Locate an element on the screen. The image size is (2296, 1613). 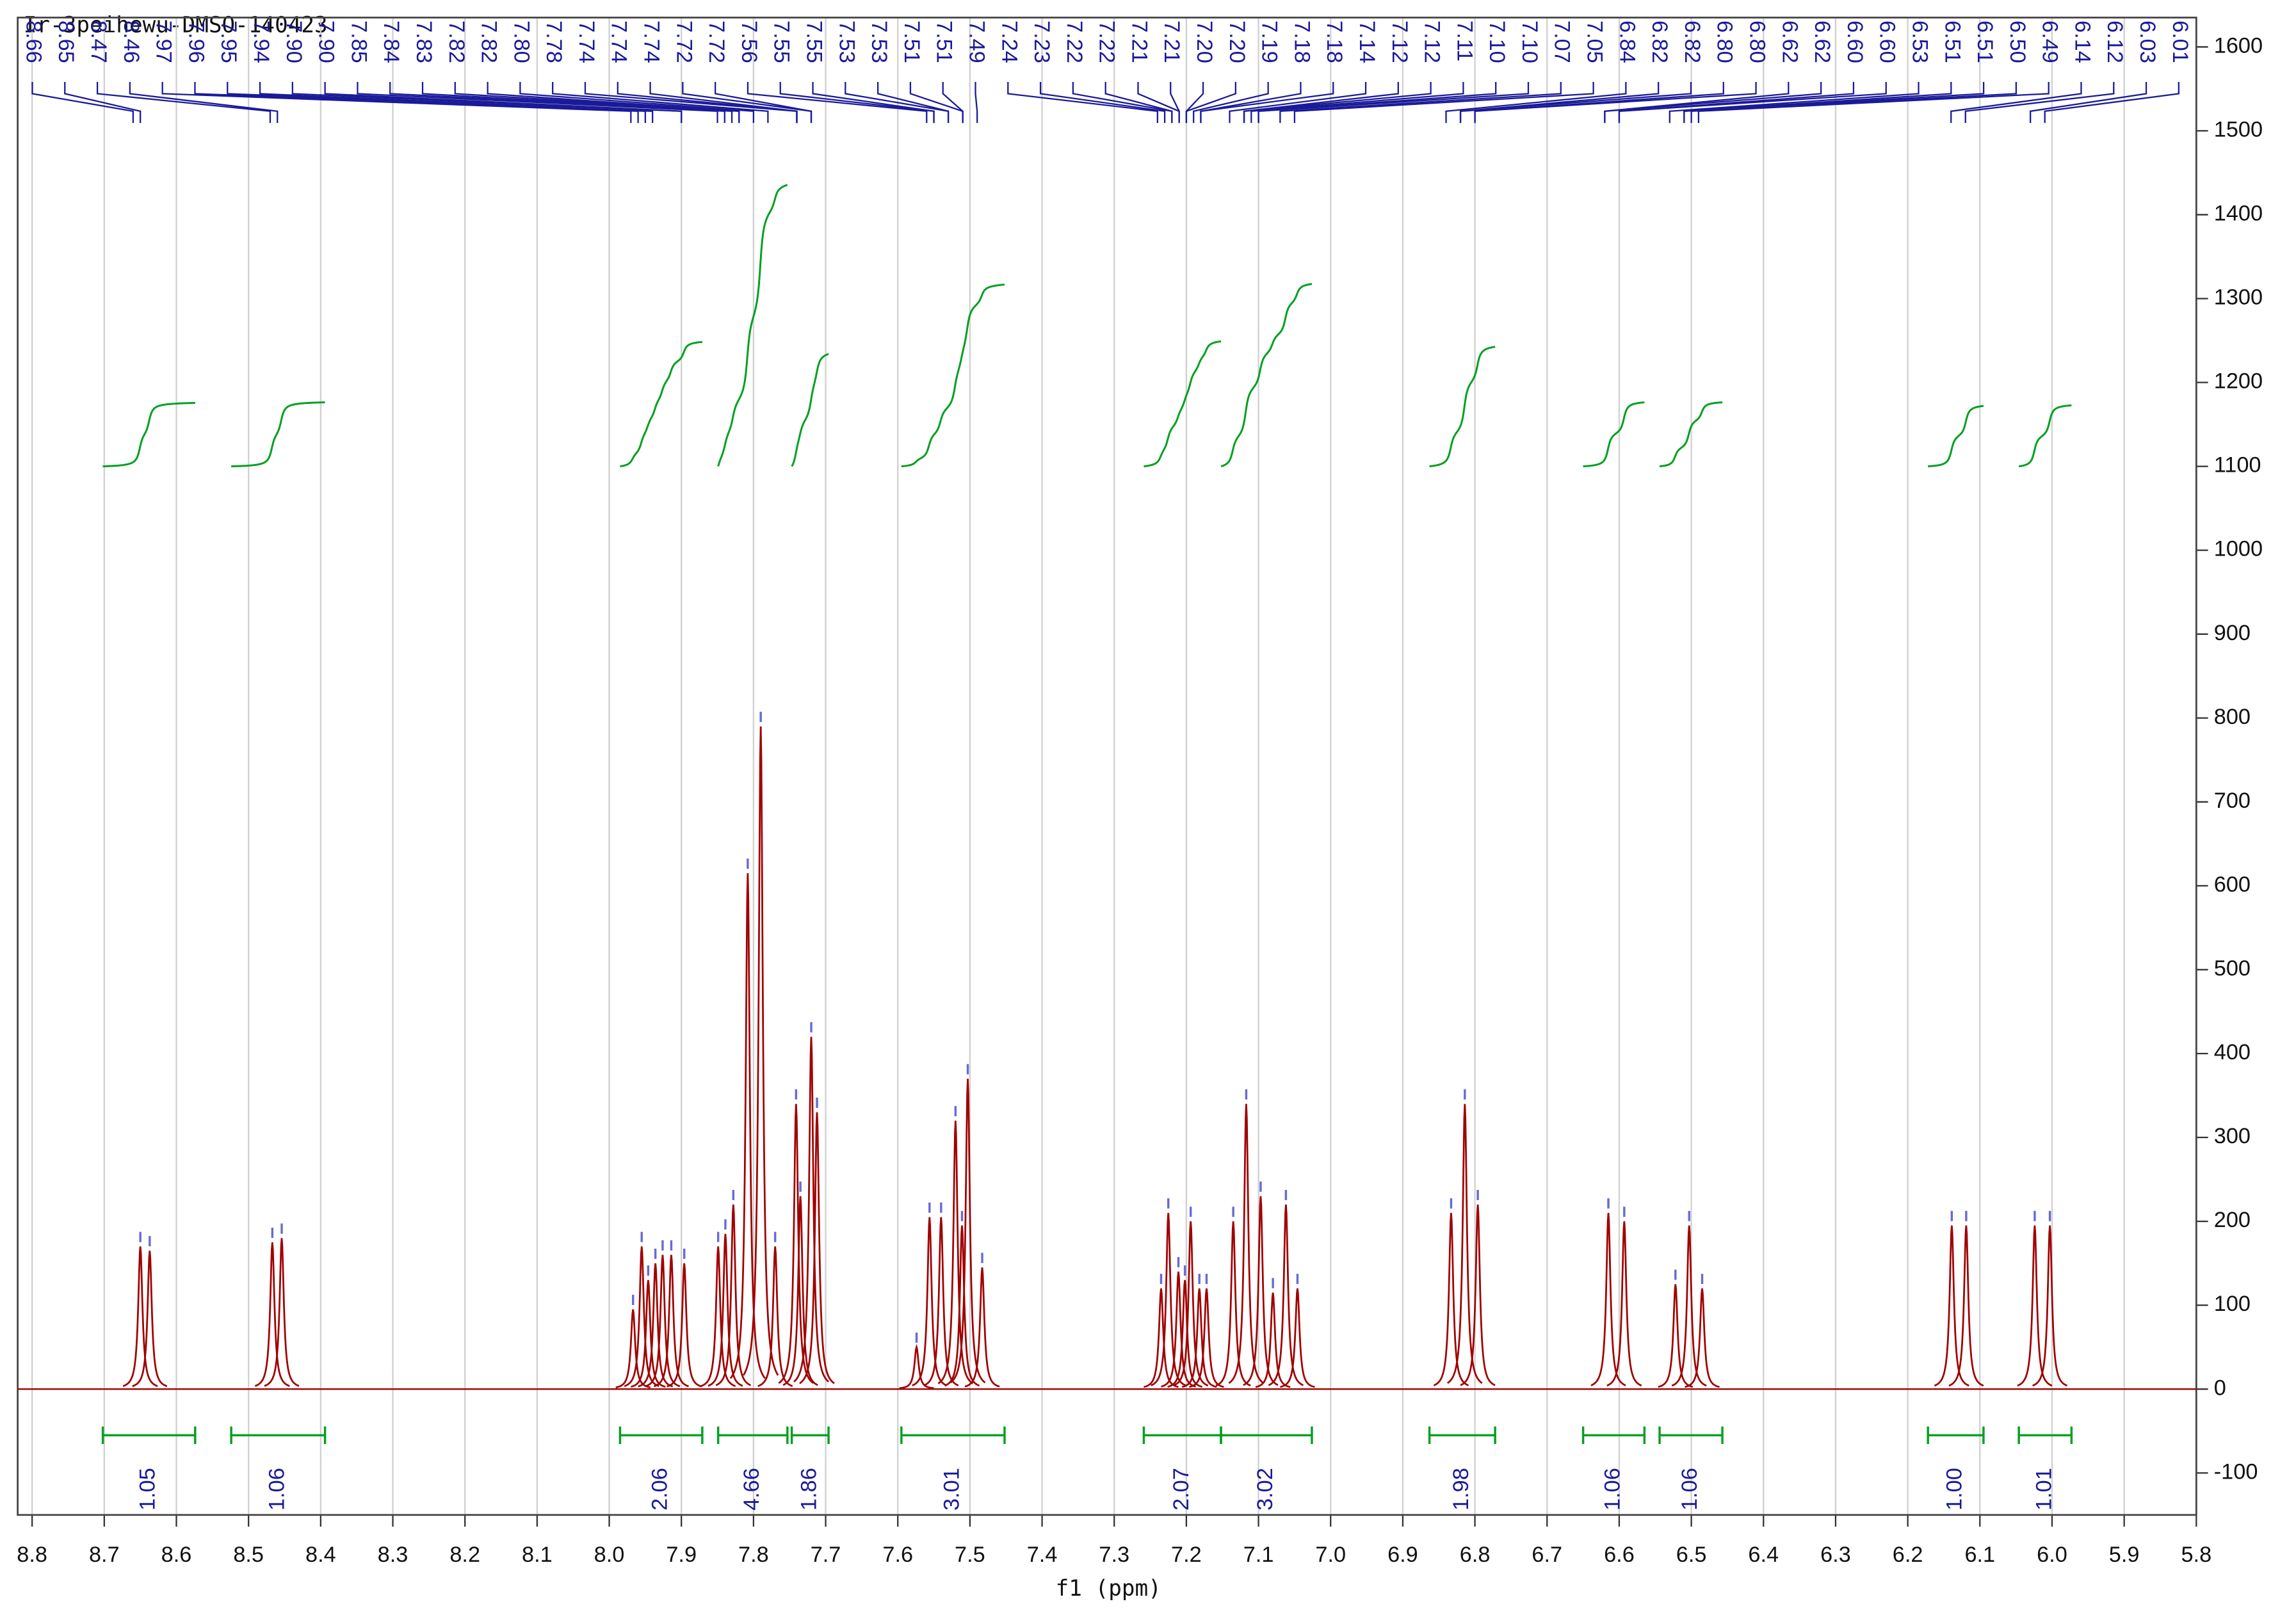
x-tick-label: 7.3 is located at coordinates (1114, 1555).